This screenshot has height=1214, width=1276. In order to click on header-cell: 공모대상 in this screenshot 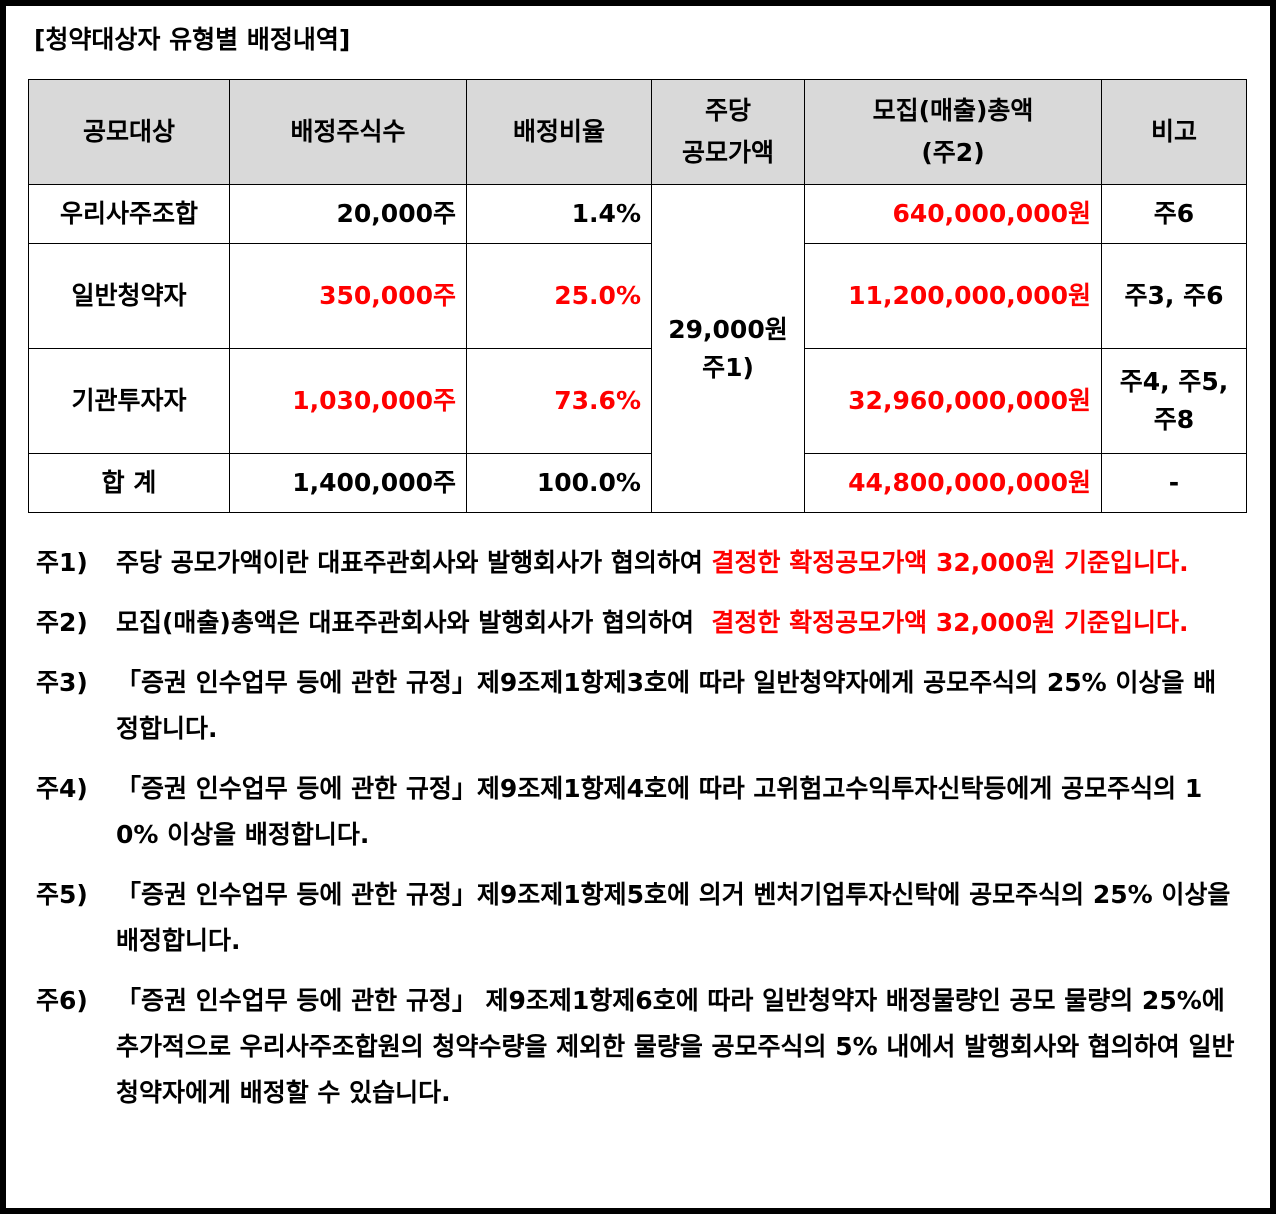, I will do `click(129, 132)`.